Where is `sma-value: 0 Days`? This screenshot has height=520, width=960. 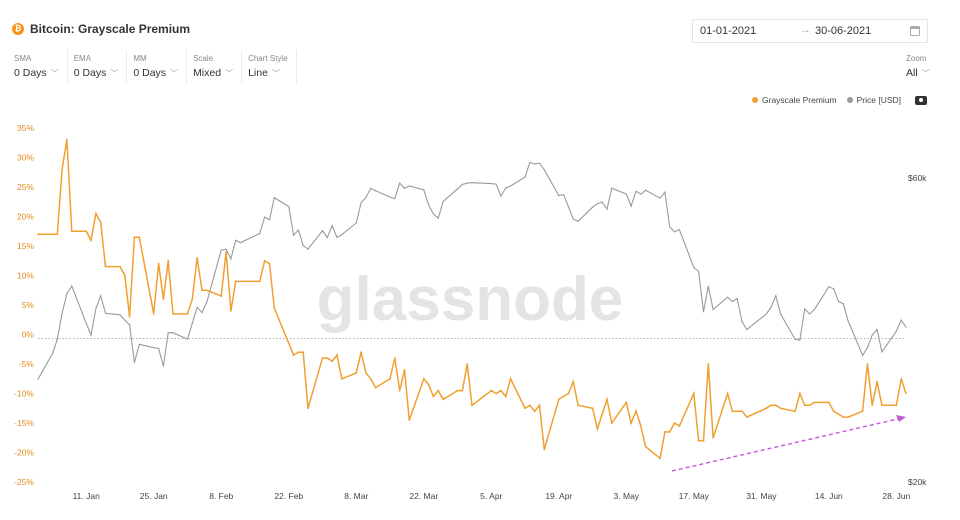
sma-value: 0 Days is located at coordinates (30, 73).